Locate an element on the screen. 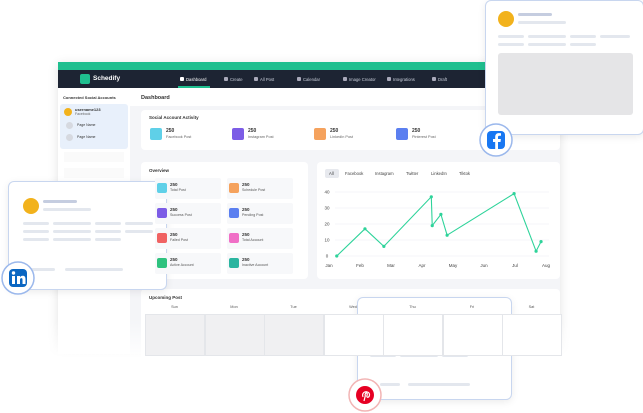 Image resolution: width=643 pixels, height=413 pixels. nav-item: Draft is located at coordinates (443, 79).